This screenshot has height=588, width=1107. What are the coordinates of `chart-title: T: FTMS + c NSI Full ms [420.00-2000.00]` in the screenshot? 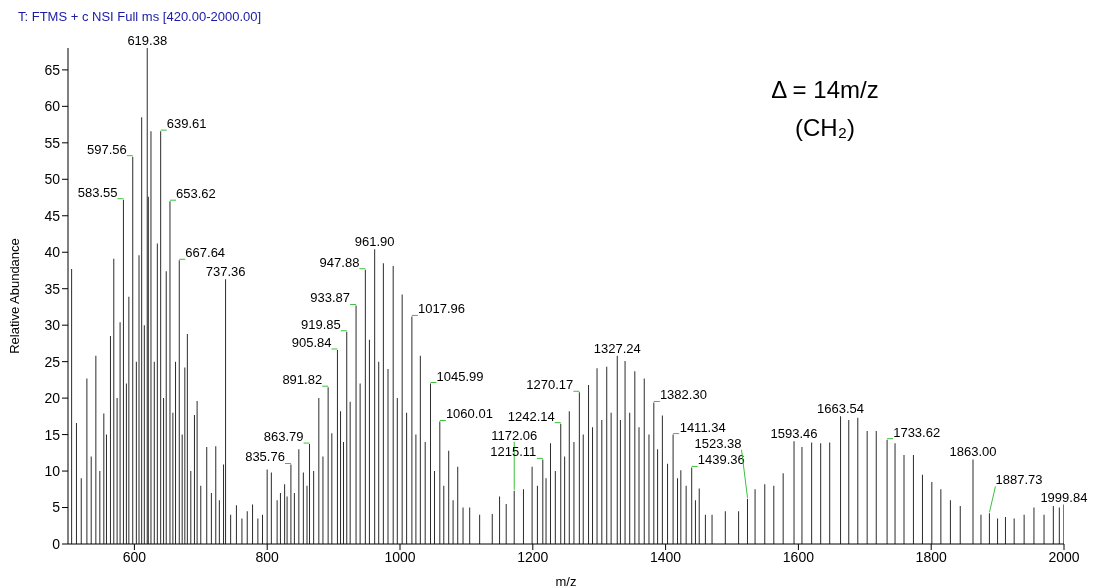 It's located at (140, 16).